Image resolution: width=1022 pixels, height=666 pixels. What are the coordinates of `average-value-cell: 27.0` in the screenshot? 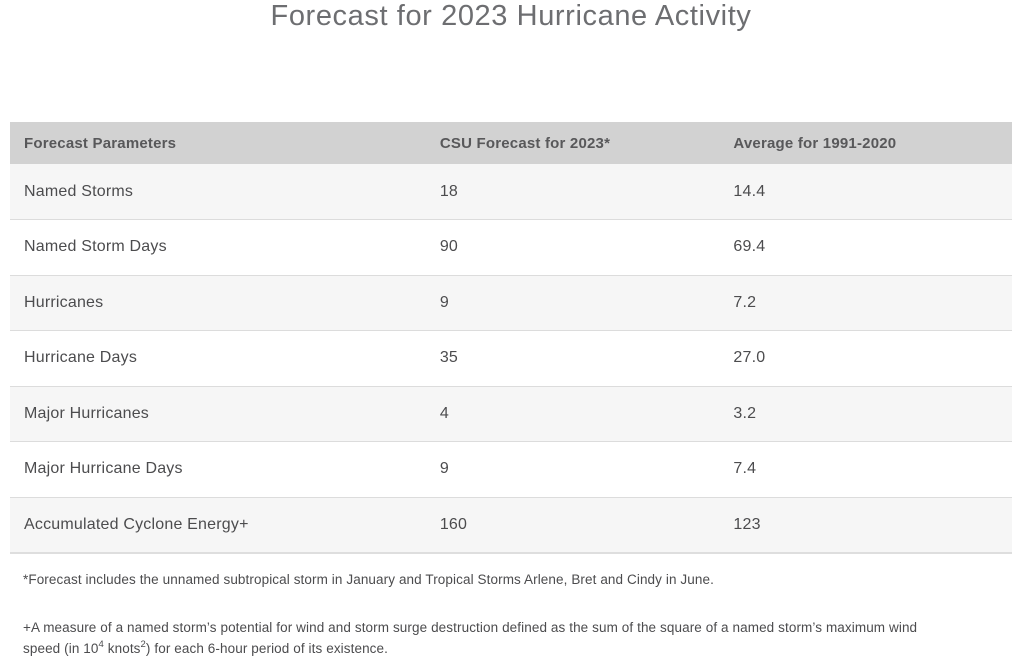 It's located at (749, 358).